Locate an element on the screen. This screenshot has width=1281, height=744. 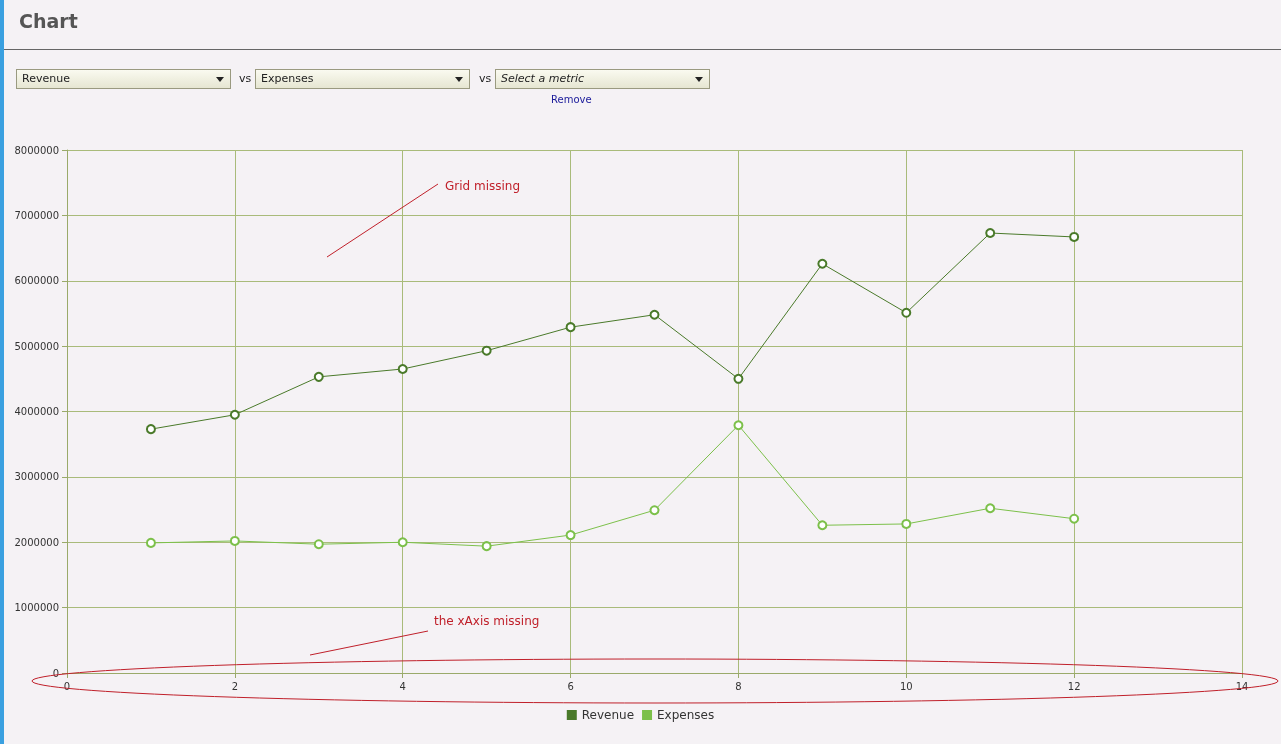
dropdown-field: Select a metric is located at coordinates (602, 79).